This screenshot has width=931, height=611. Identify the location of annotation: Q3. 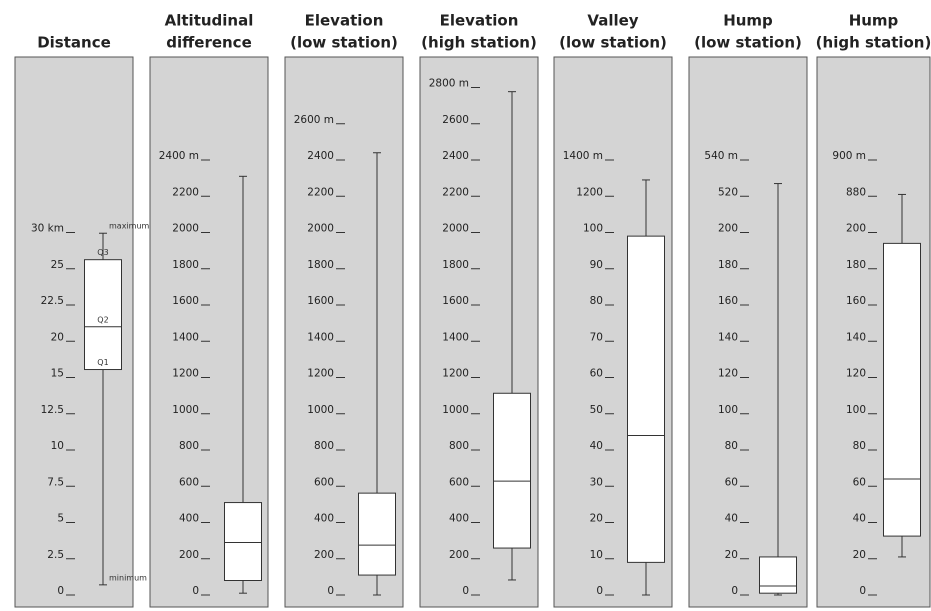
(102, 252).